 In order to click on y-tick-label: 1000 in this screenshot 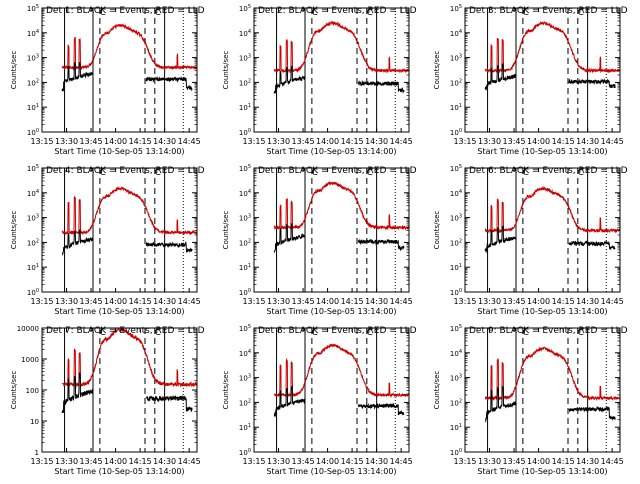, I will do `click(30, 360)`.